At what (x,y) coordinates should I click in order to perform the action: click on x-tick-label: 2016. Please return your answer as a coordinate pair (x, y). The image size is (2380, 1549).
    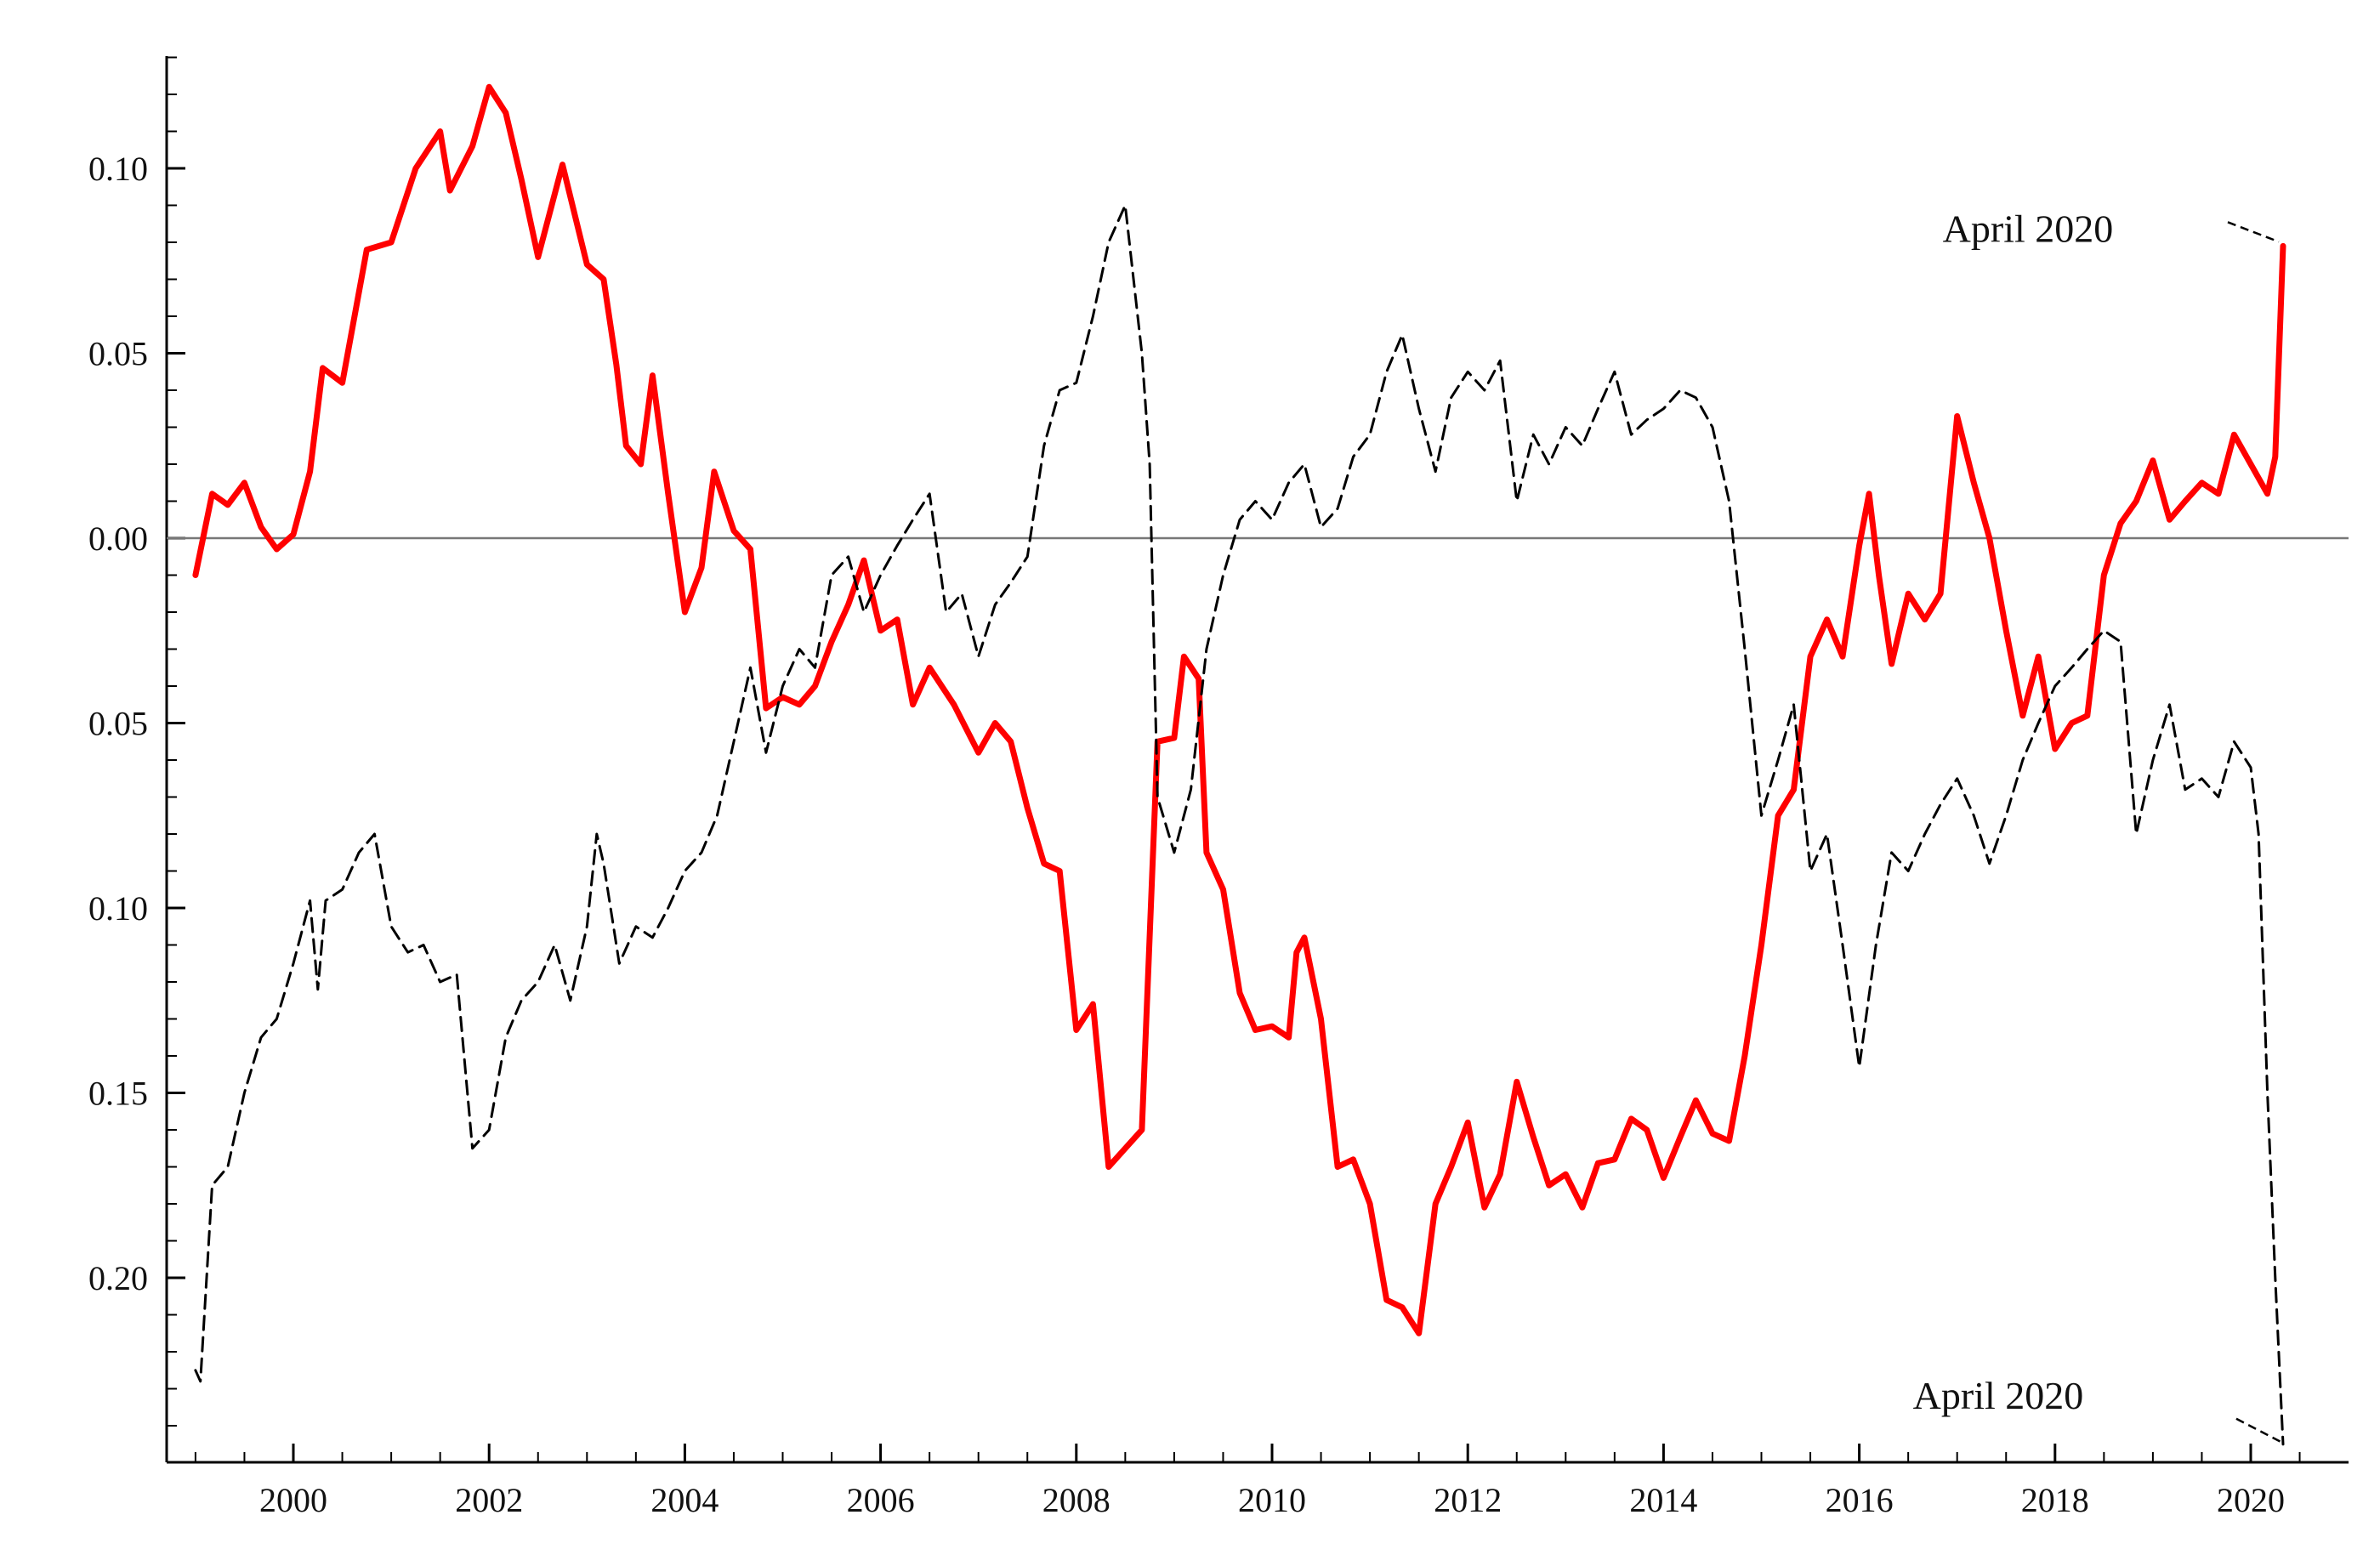
    Looking at the image, I should click on (1860, 1500).